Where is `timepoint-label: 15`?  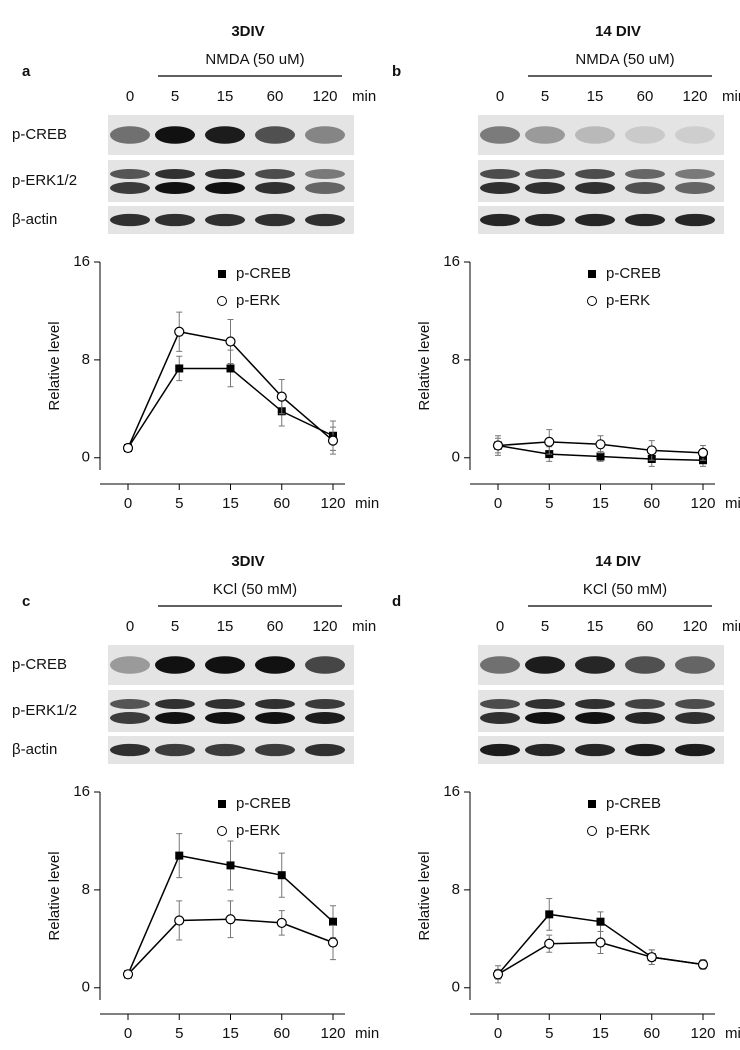 timepoint-label: 15 is located at coordinates (595, 626).